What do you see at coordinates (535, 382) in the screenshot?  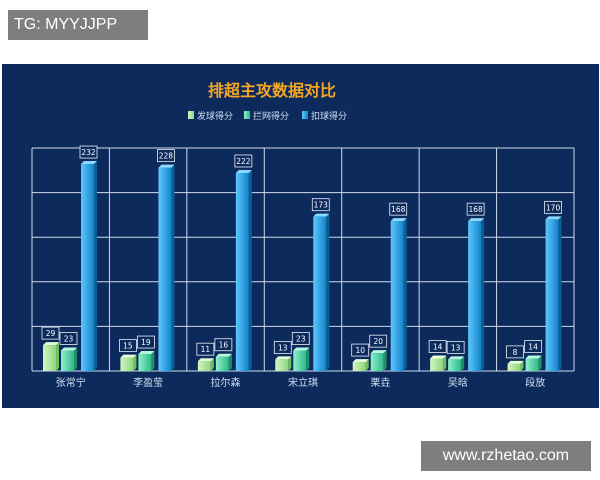 I see `x-tick-label-6: 段放` at bounding box center [535, 382].